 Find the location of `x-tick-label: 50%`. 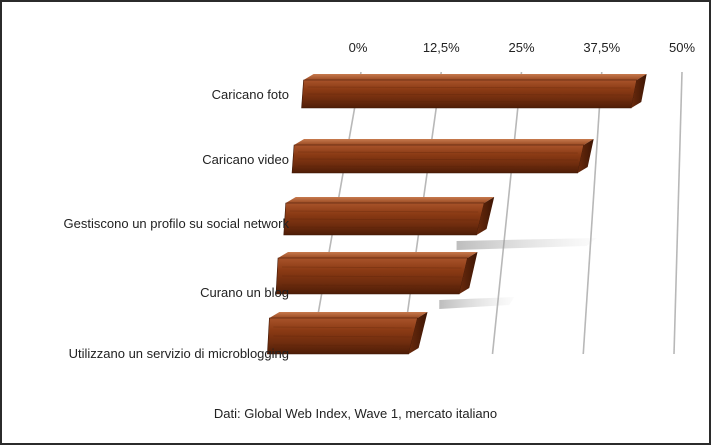

x-tick-label: 50% is located at coordinates (682, 47).